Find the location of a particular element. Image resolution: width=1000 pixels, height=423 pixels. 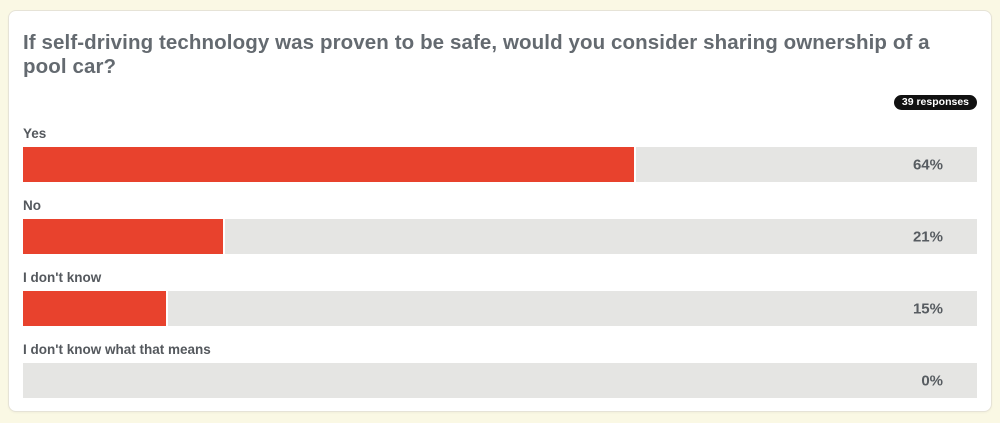

percentage-value: 15% is located at coordinates (927, 308).